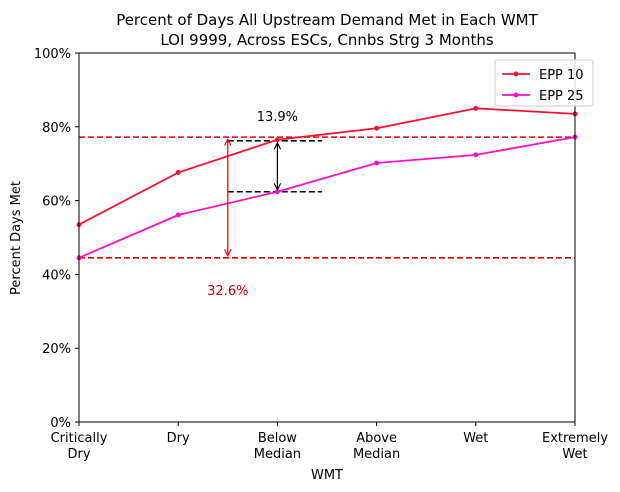 This screenshot has height=492, width=620. I want to click on y-axis-label: Percent Days Met, so click(16, 238).